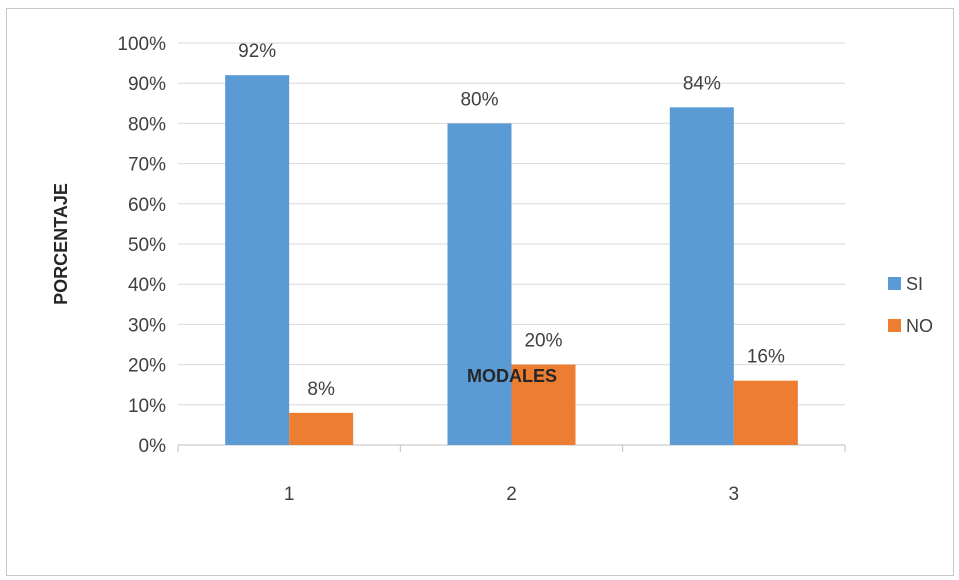 The width and height of the screenshot is (959, 580). What do you see at coordinates (321, 389) in the screenshot?
I see `data-label: 8%` at bounding box center [321, 389].